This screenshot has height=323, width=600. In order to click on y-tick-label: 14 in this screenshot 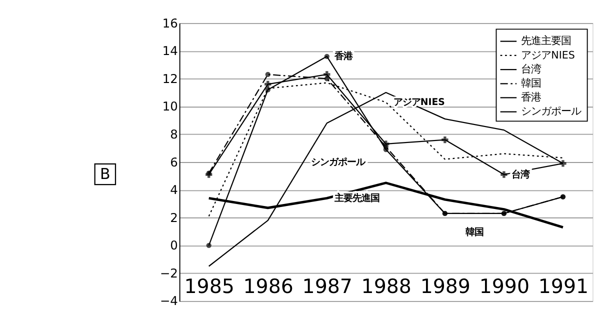, I will do `click(170, 51)`.